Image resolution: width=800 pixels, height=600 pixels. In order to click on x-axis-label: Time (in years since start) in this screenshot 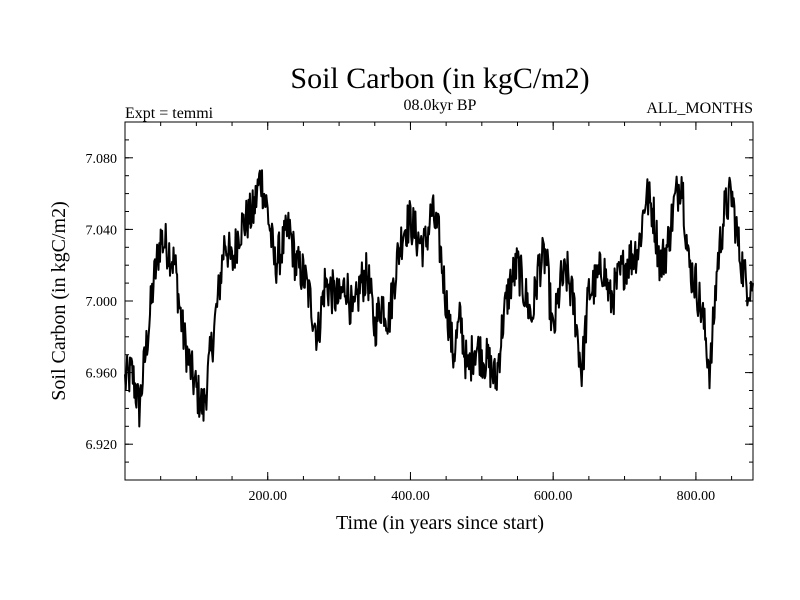, I will do `click(440, 523)`.